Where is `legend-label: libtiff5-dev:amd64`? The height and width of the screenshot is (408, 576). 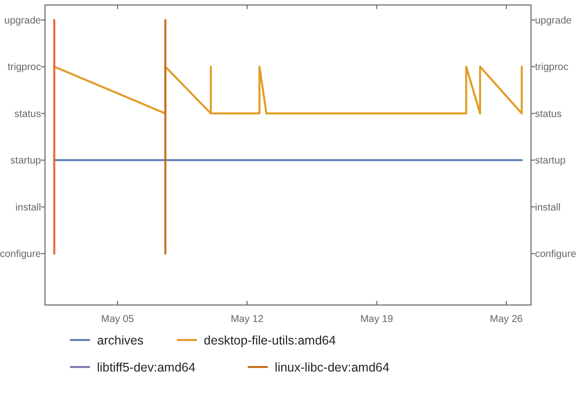
legend-label: libtiff5-dev:amd64 is located at coordinates (146, 367).